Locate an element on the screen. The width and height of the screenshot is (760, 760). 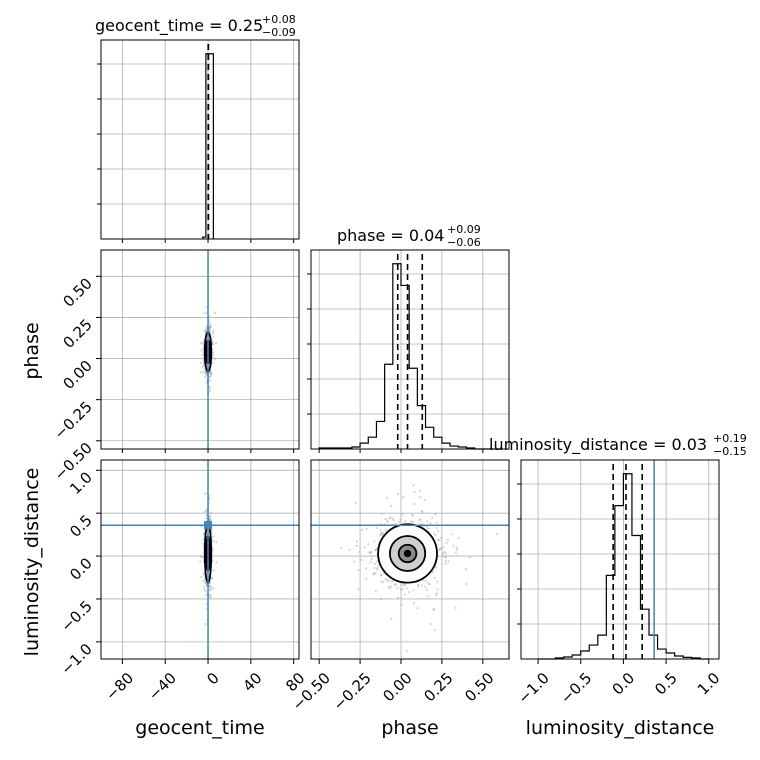
panel-phase-vs-geocent-time: −0.50−0.250.000.250.50 is located at coordinates (175, 366).